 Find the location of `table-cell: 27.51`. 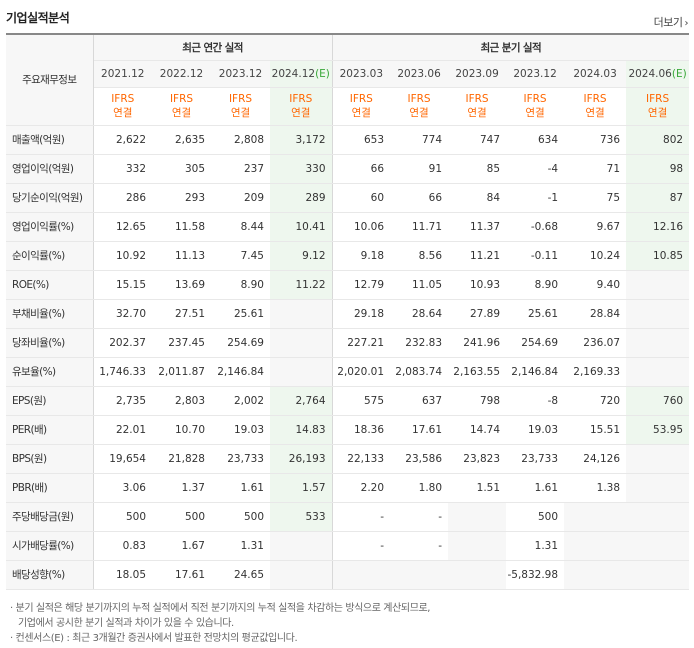

table-cell: 27.51 is located at coordinates (181, 314).